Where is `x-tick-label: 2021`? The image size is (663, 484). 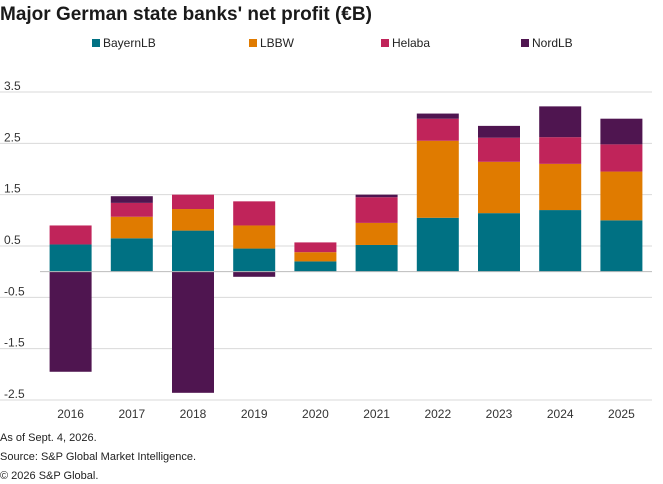 x-tick-label: 2021 is located at coordinates (376, 414).